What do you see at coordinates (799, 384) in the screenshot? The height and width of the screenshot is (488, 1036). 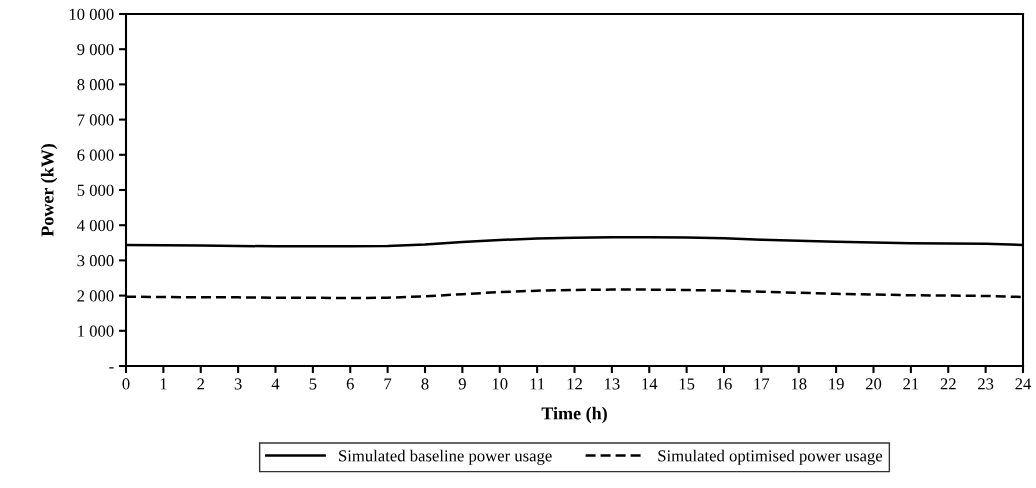 I see `x-tick-label: 18` at bounding box center [799, 384].